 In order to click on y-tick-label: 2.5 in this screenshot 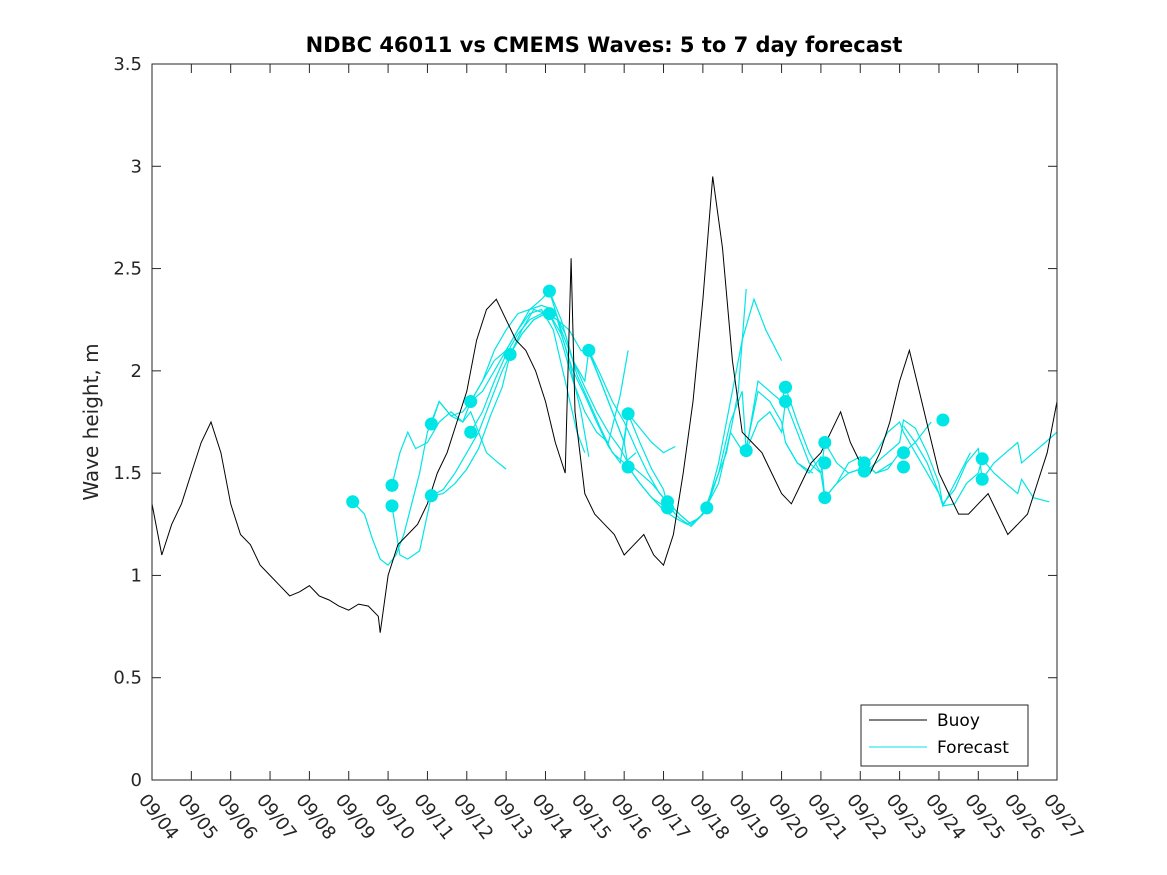, I will do `click(127, 269)`.